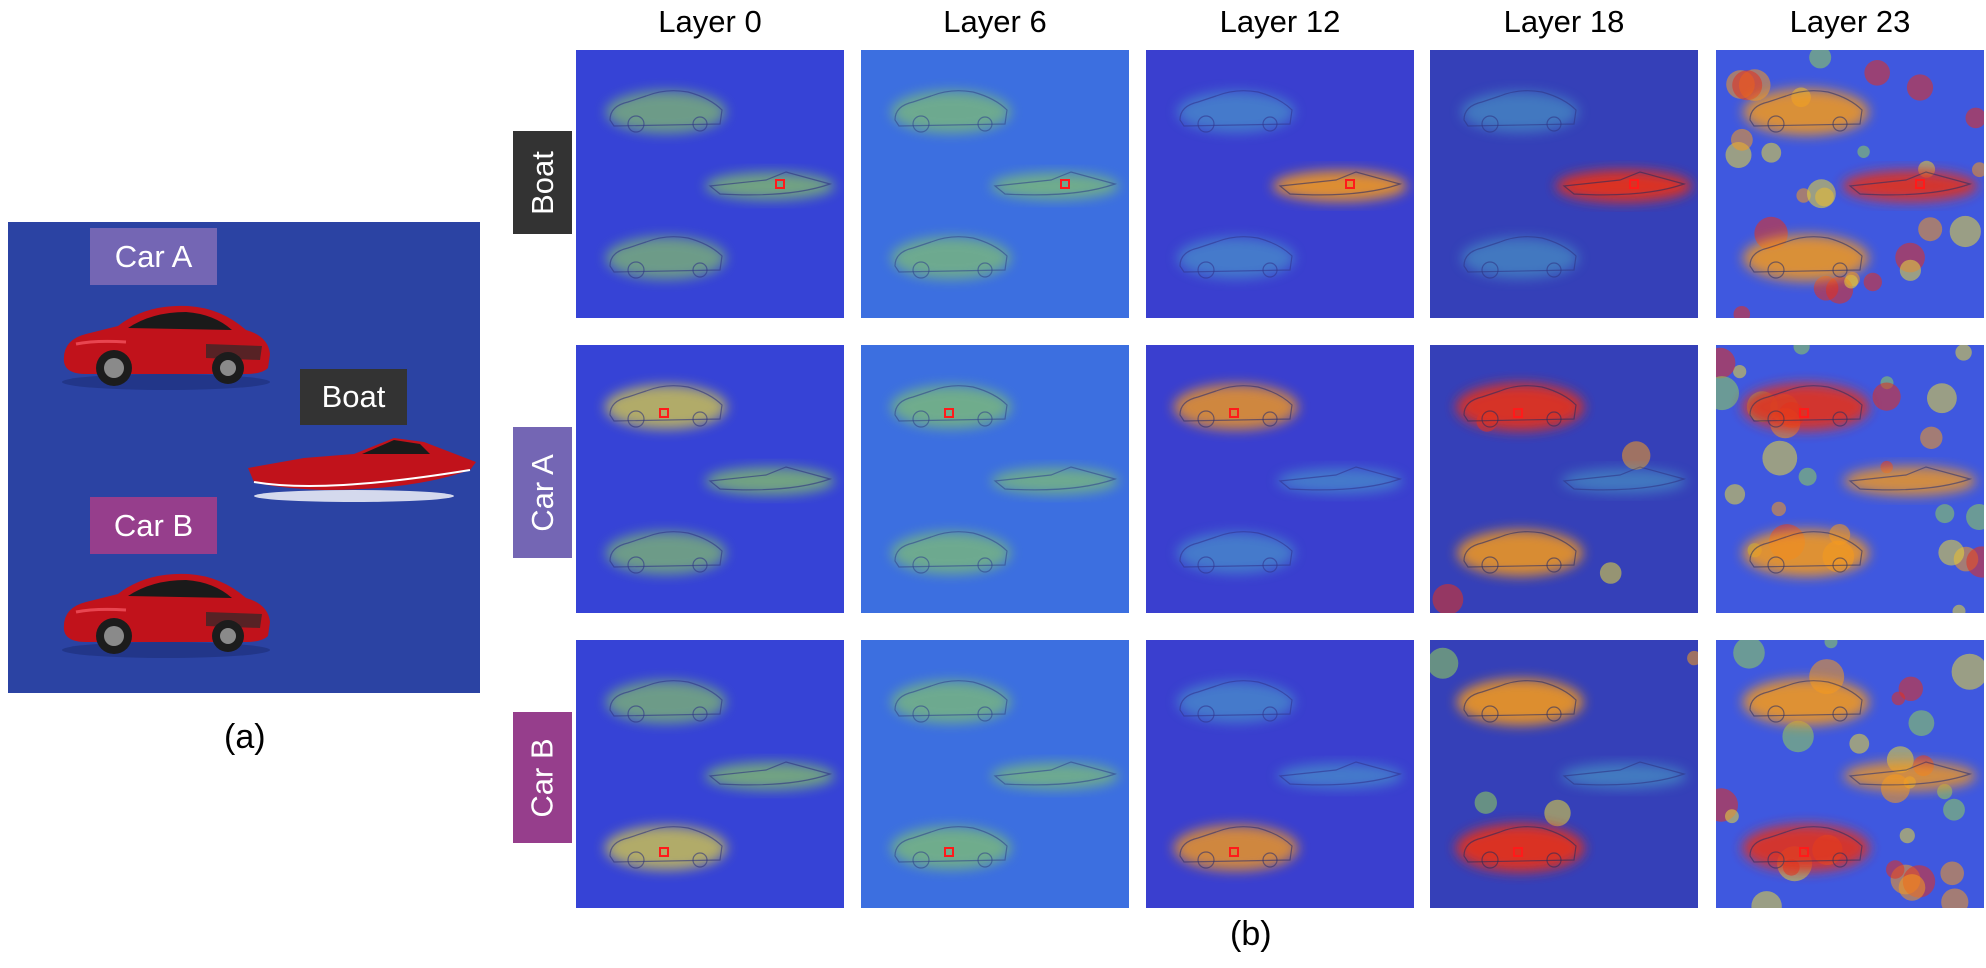  I want to click on layer-header-6: Layer 6, so click(995, 21).